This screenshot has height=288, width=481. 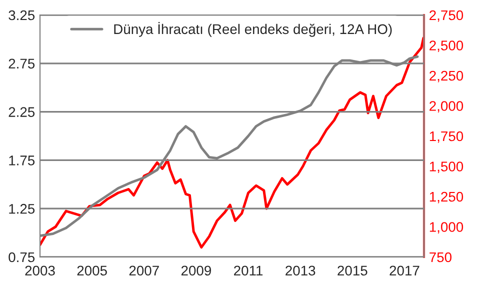 I want to click on x-tick-label: 2009, so click(x=196, y=271).